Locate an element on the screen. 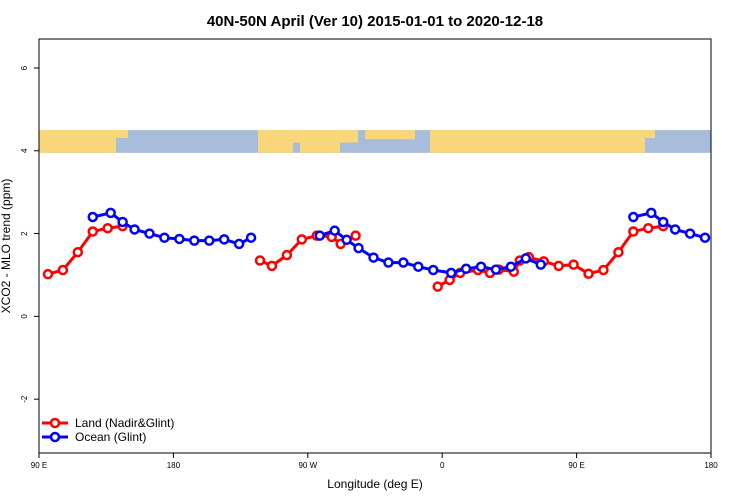 The image size is (750, 500). y-axis: -2 0 2 4 6 is located at coordinates (29, 234).